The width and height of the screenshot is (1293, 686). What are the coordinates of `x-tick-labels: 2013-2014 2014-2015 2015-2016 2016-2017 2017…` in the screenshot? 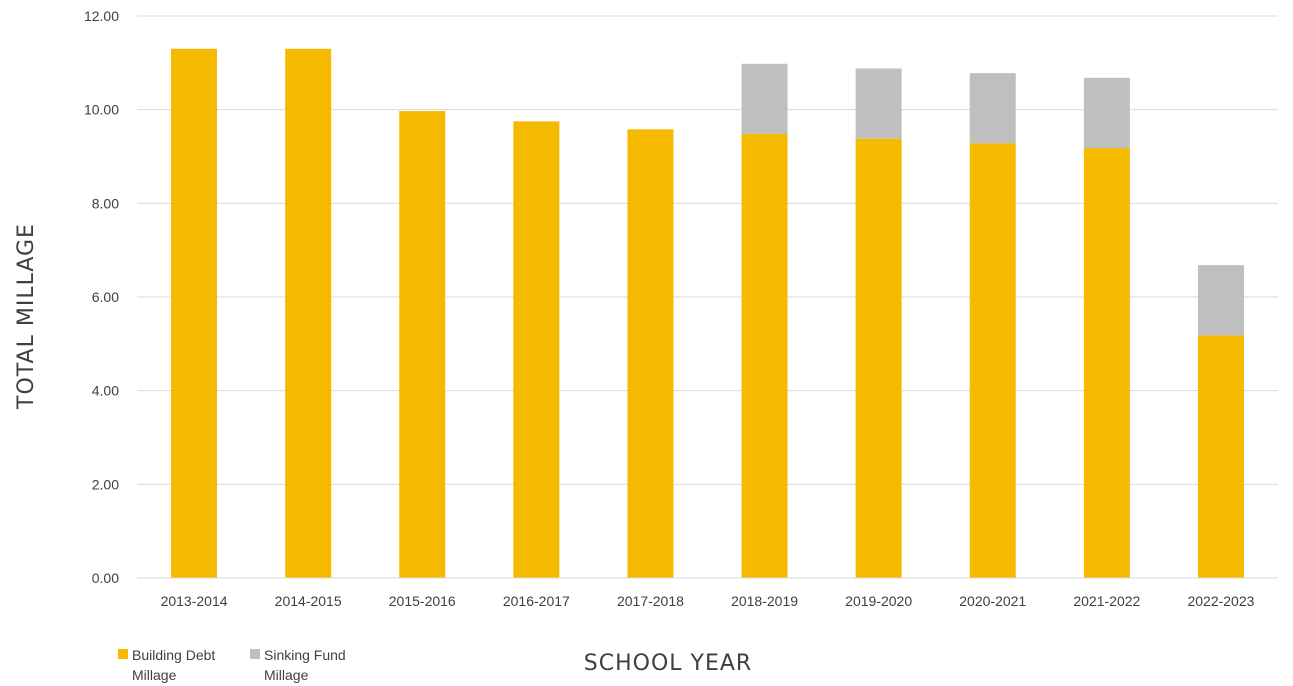 It's located at (708, 601).